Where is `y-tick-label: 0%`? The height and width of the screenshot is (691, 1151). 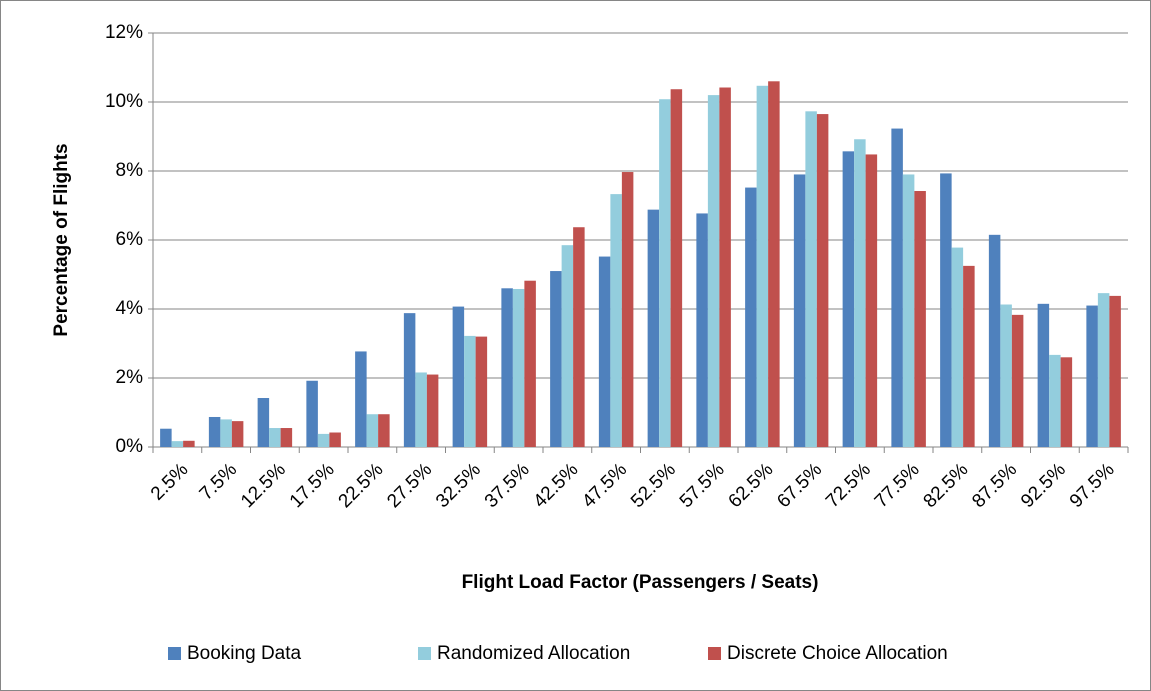
y-tick-label: 0% is located at coordinates (130, 446).